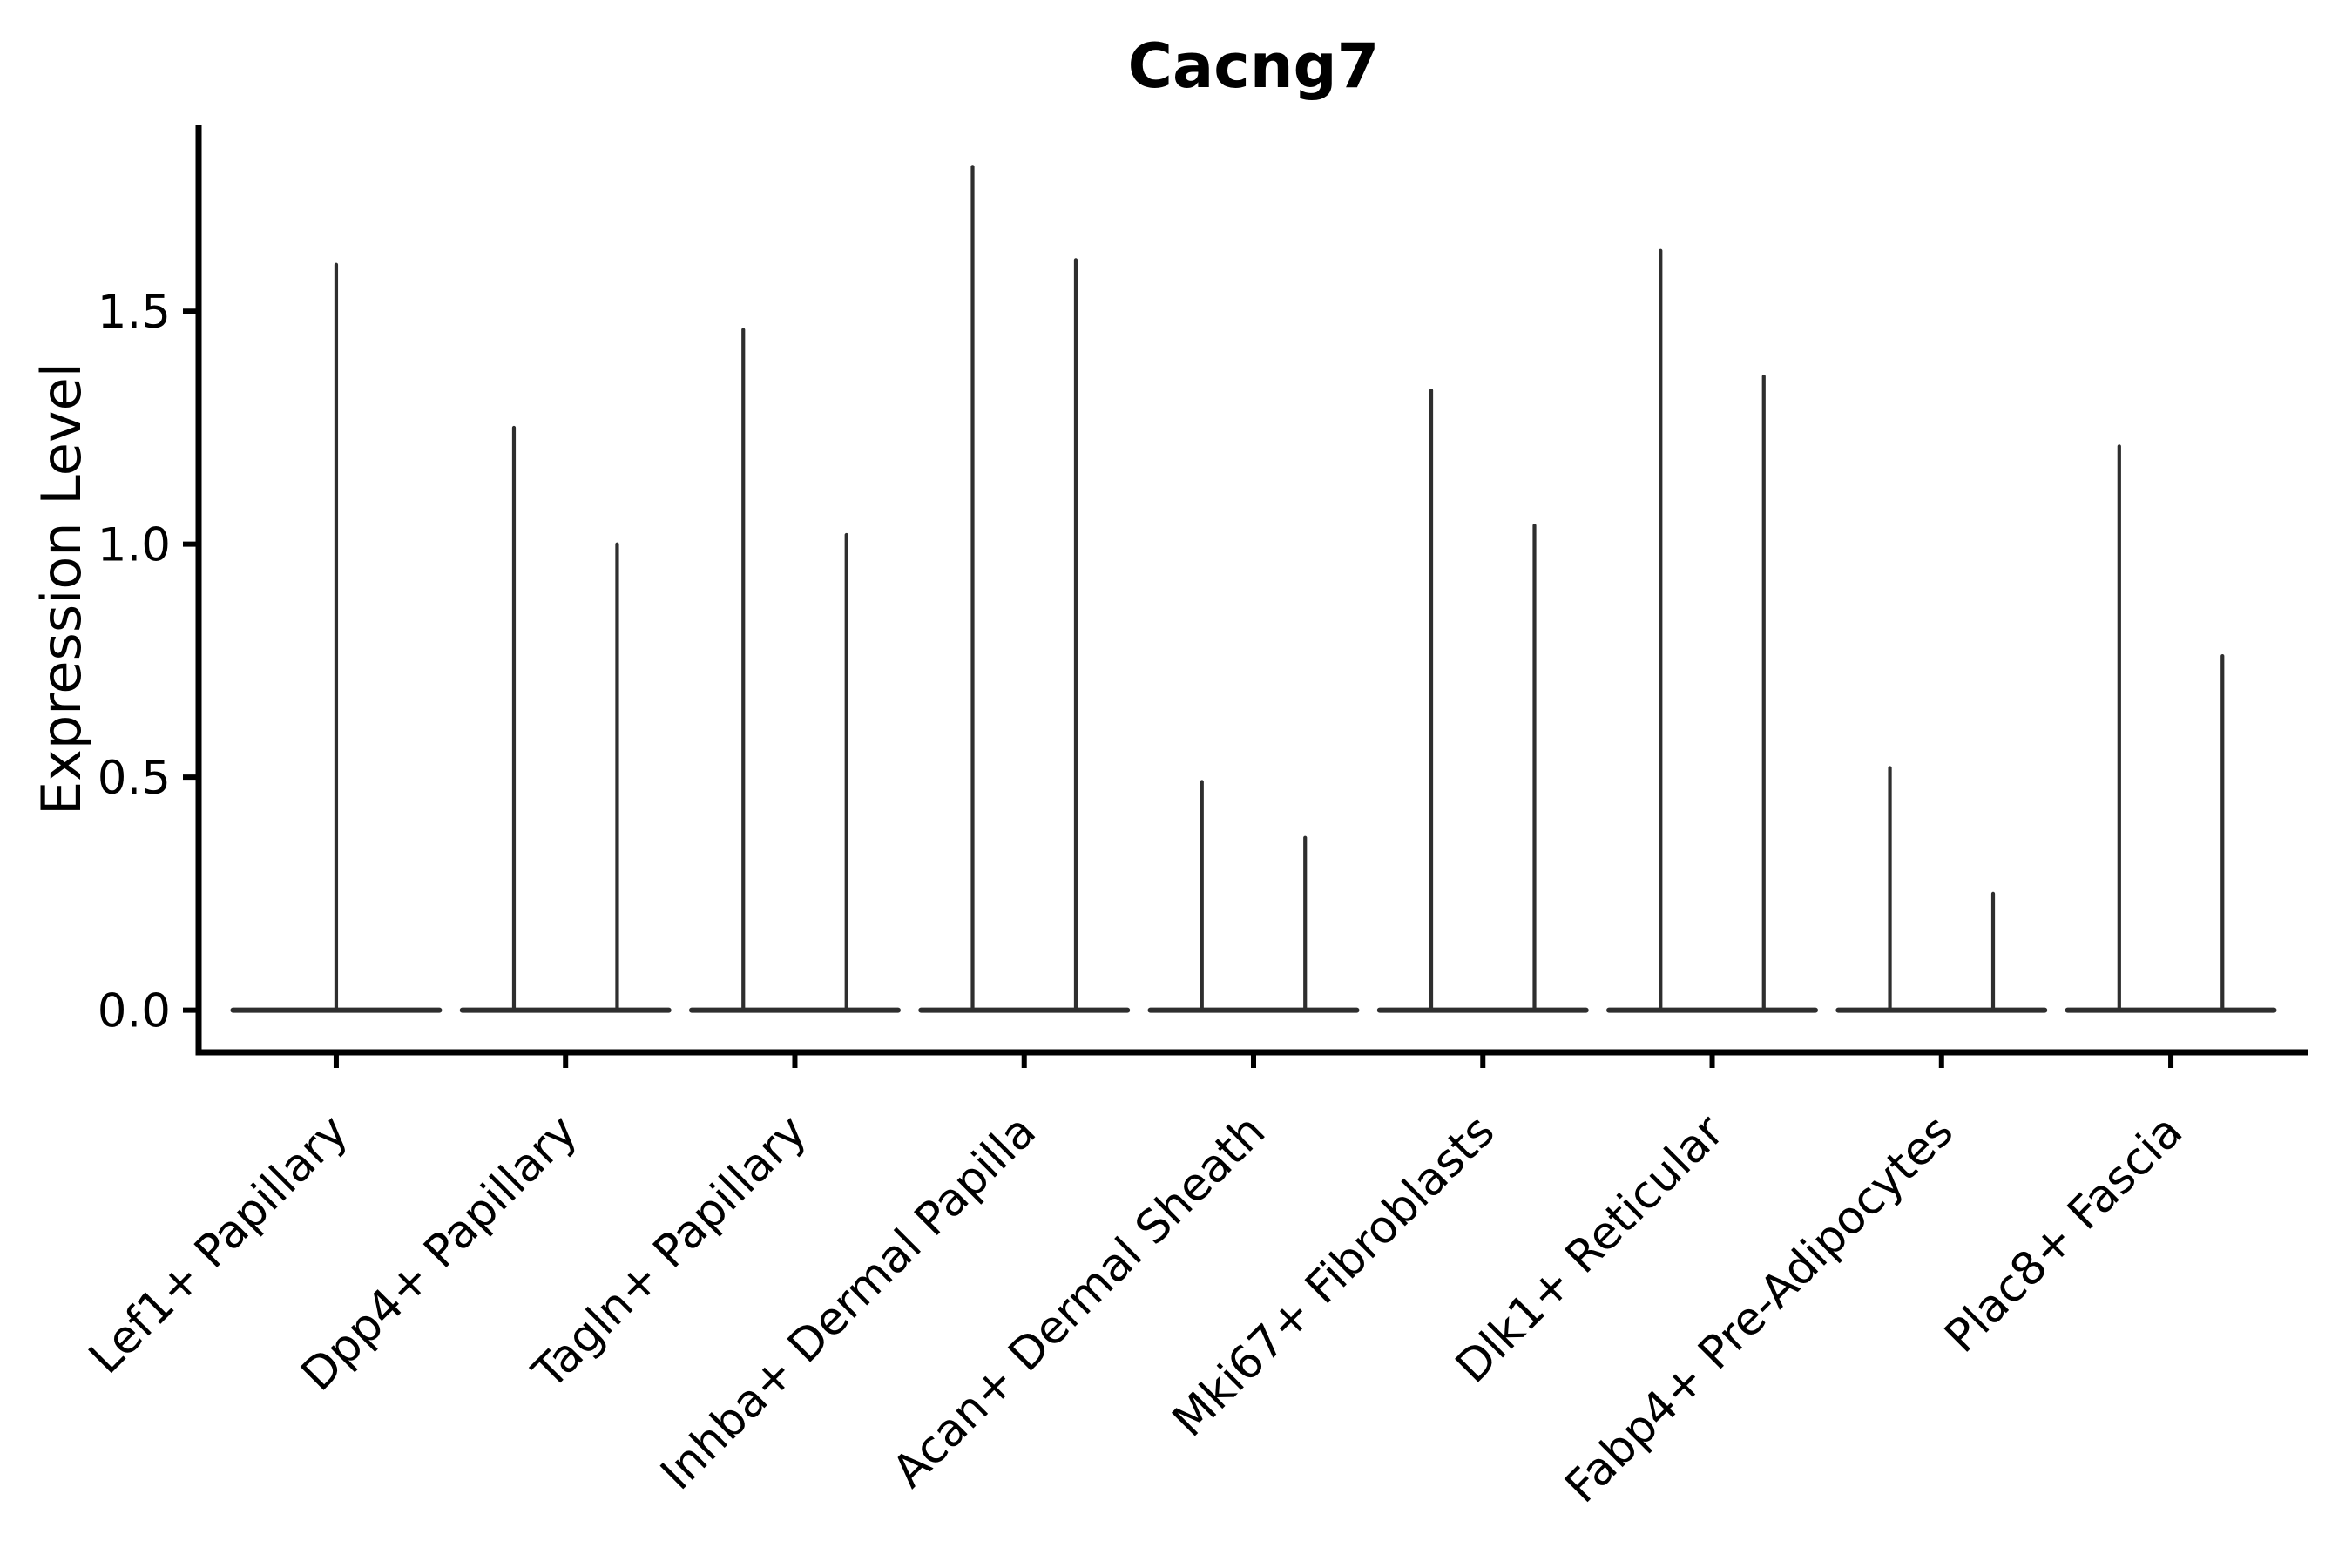 This screenshot has width=2352, height=1568. What do you see at coordinates (1759, 1309) in the screenshot?
I see `x-tick-label: Fabp4+ Pre-Adipocytes` at bounding box center [1759, 1309].